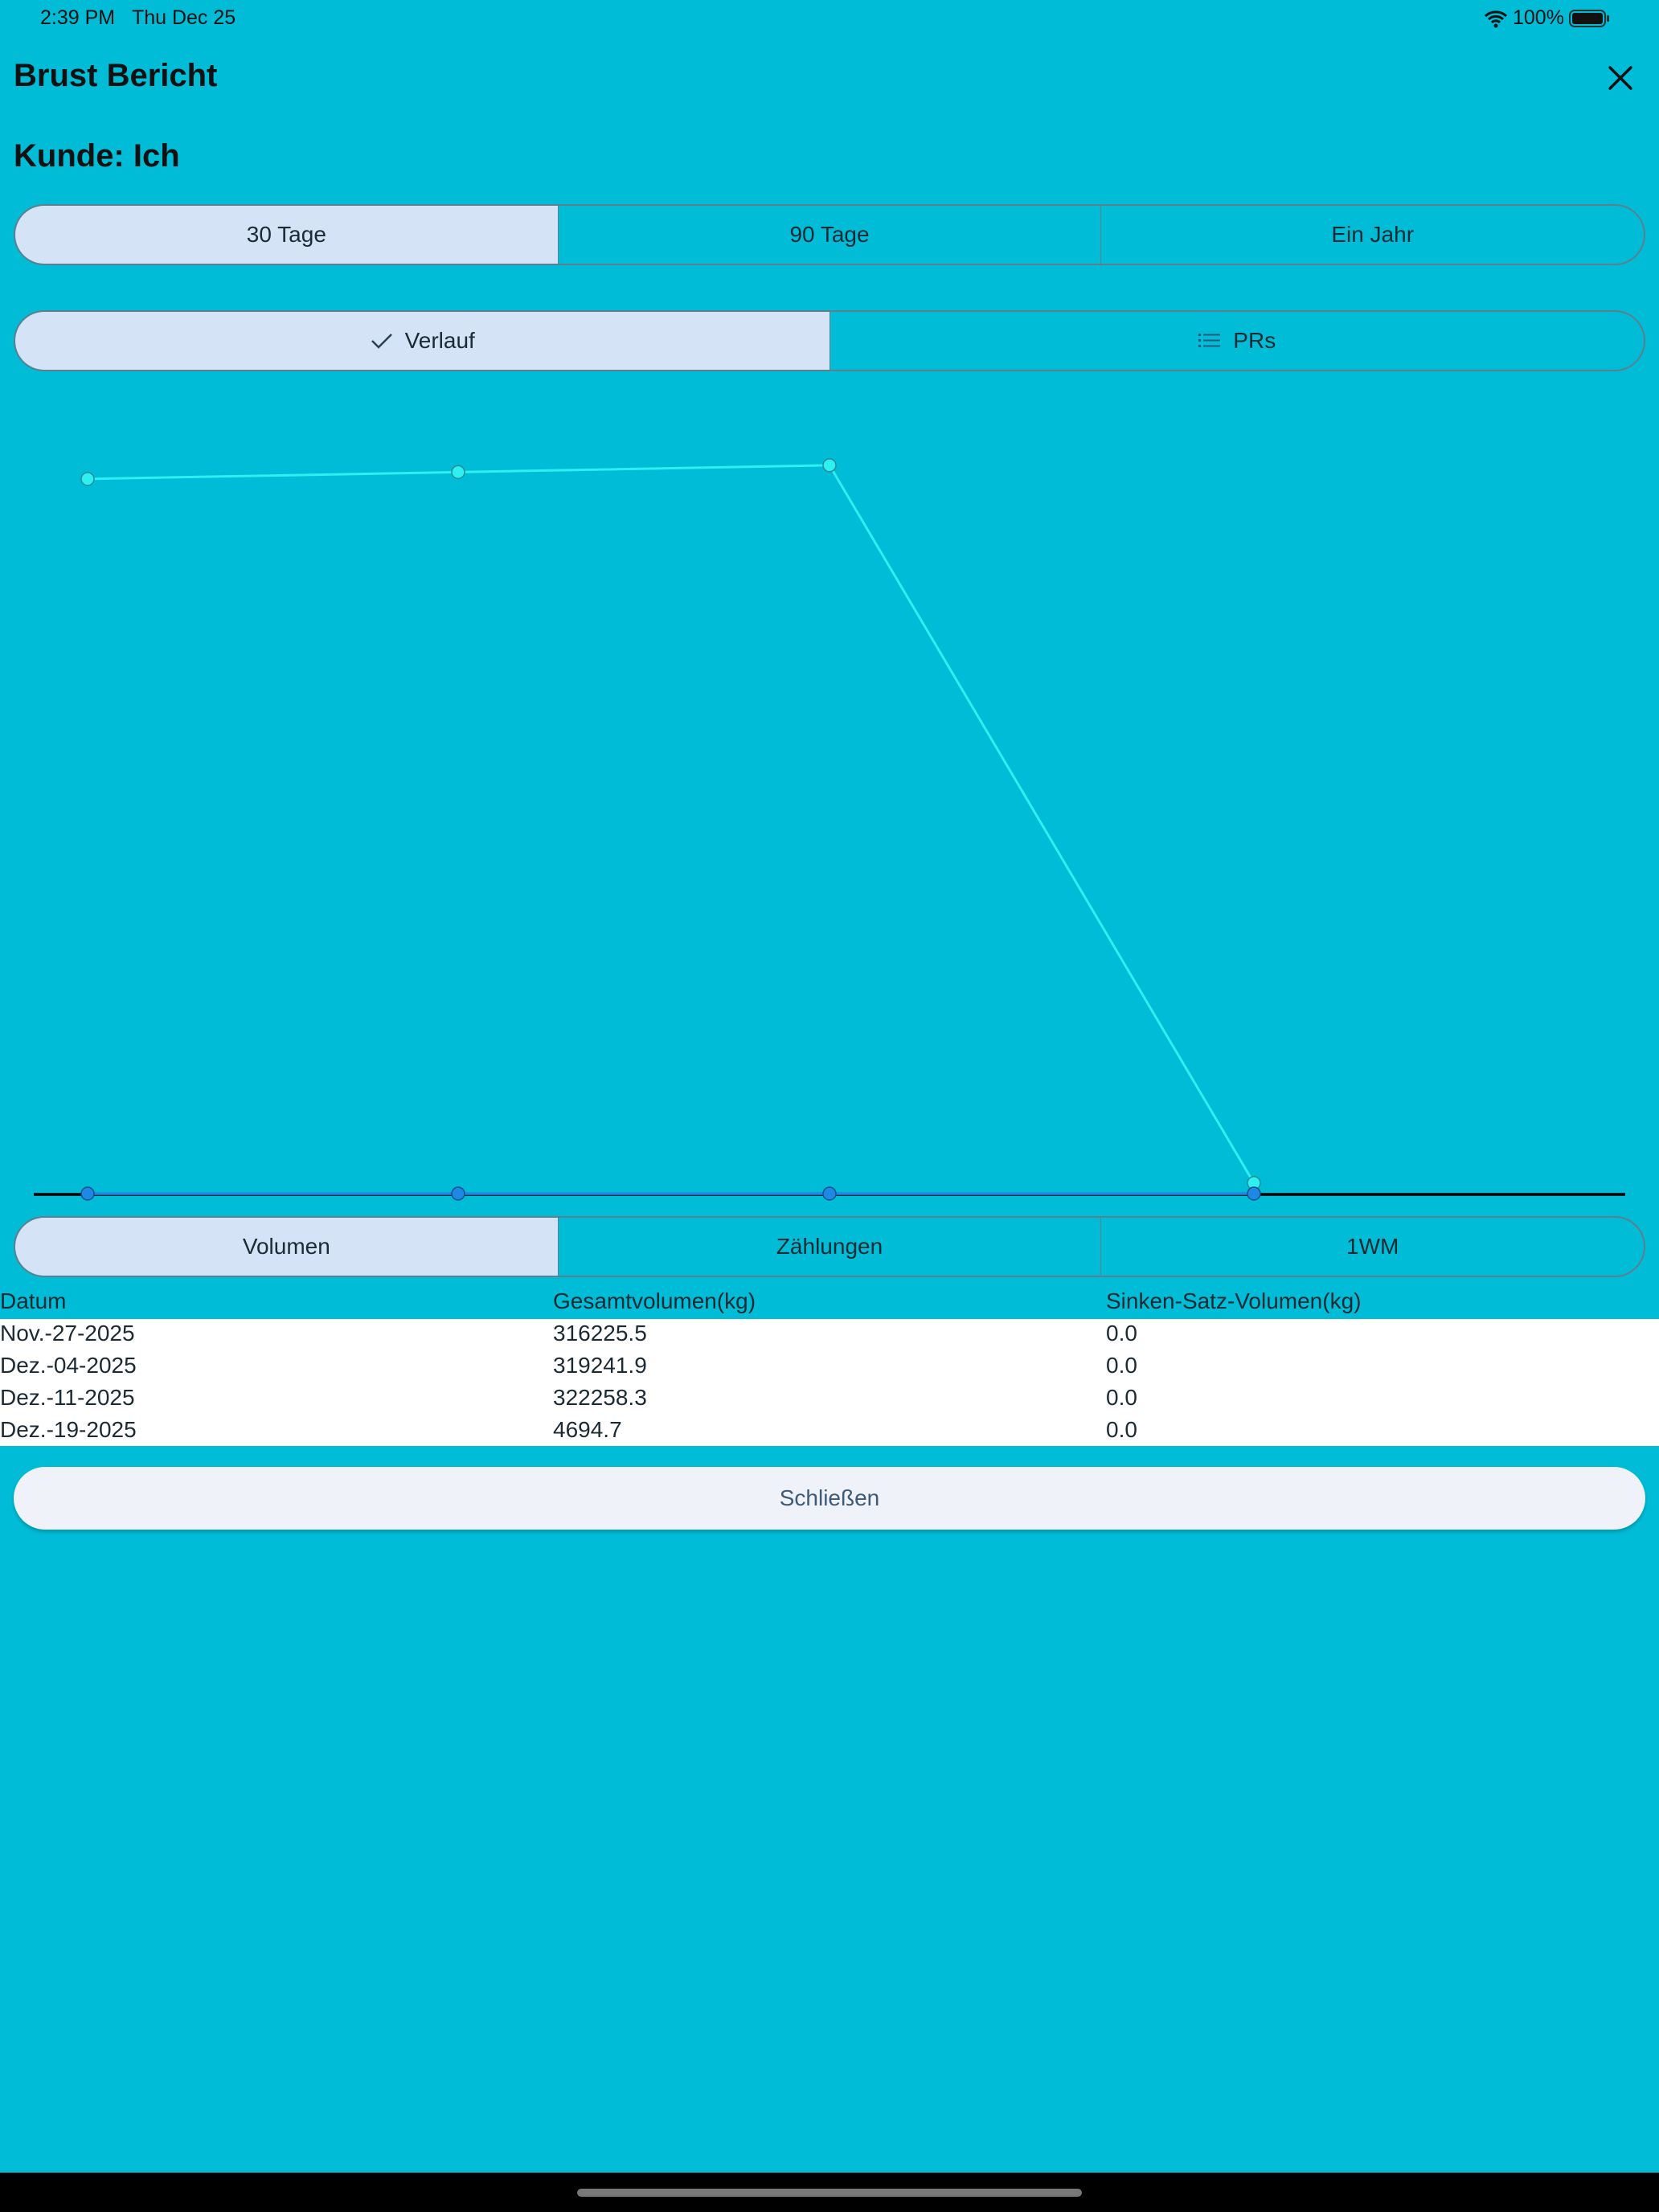  I want to click on range-segmented-control: 30 Tage 90 Tage Ein Jahr, so click(829, 234).